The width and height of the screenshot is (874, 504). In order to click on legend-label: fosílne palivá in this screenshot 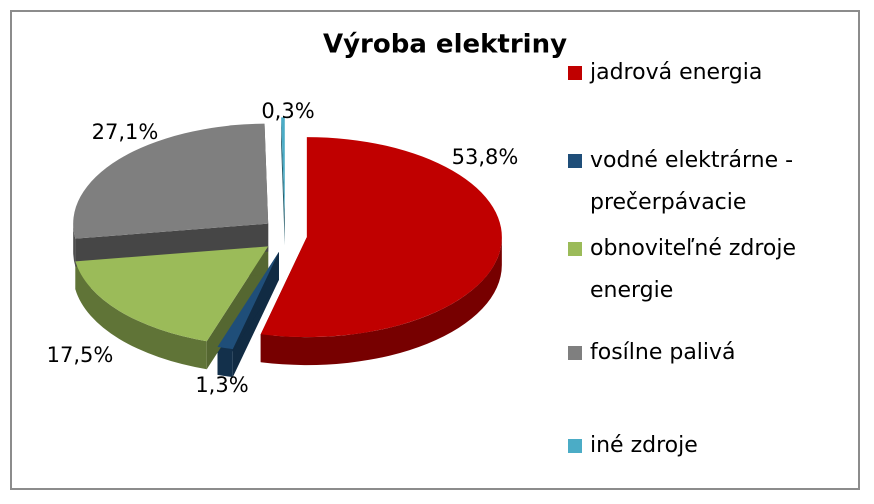, I will do `click(663, 352)`.